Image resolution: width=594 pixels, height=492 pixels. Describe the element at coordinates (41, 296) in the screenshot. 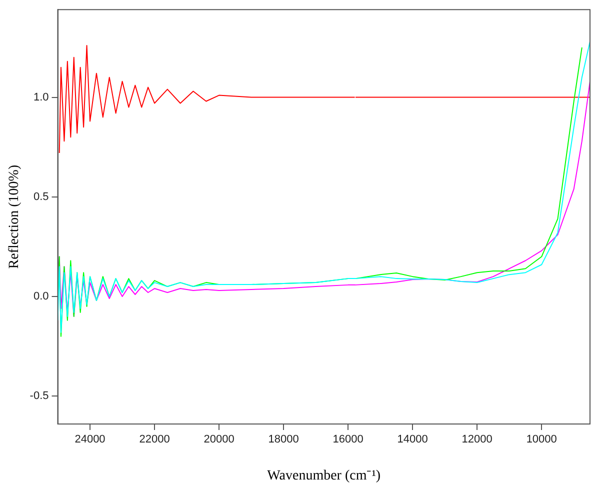

I see `y-tick-label: 0.0` at that location.